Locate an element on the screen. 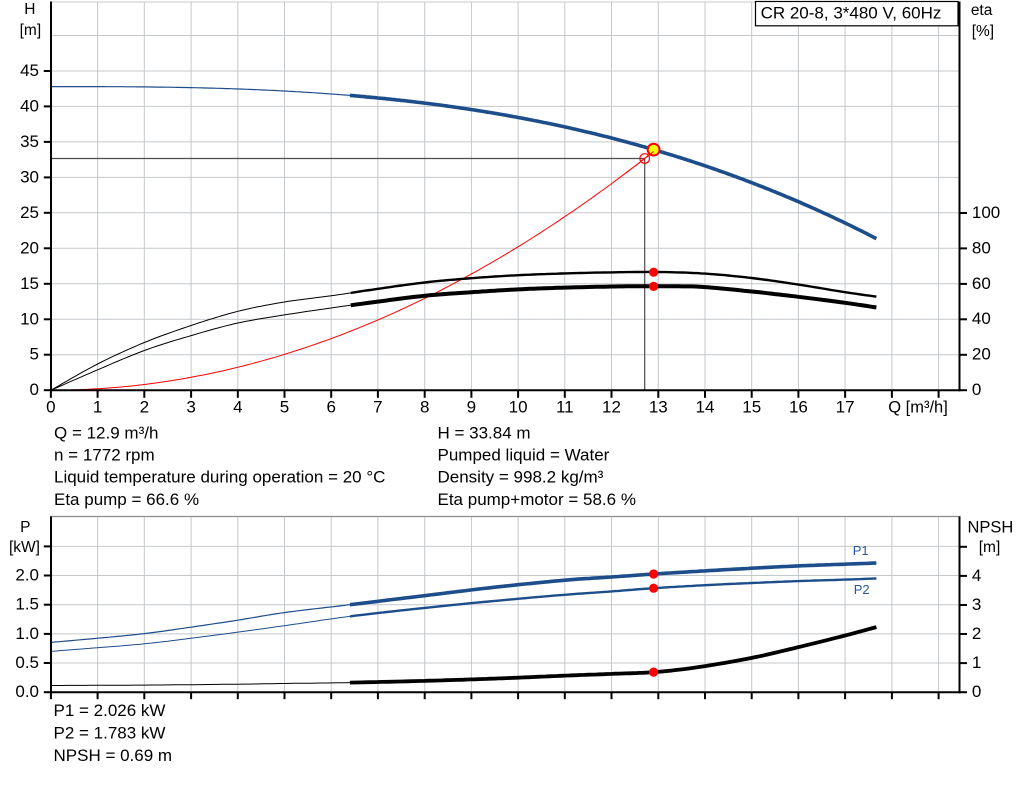 The height and width of the screenshot is (786, 1024). svg-text: 1.0 is located at coordinates (27, 633).